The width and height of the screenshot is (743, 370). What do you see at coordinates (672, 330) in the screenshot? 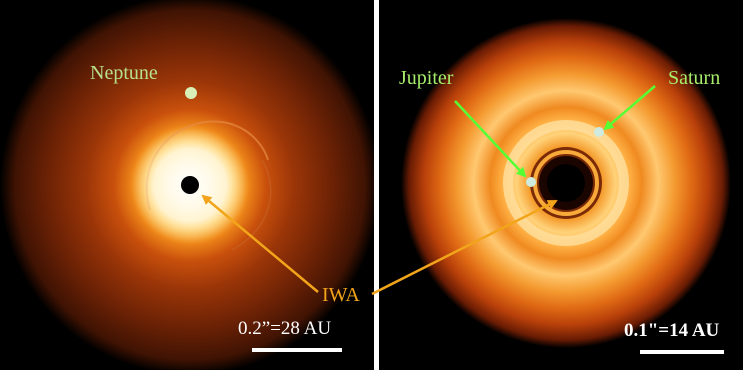
I see `right-scale-label: 0.1"=14 AU` at bounding box center [672, 330].